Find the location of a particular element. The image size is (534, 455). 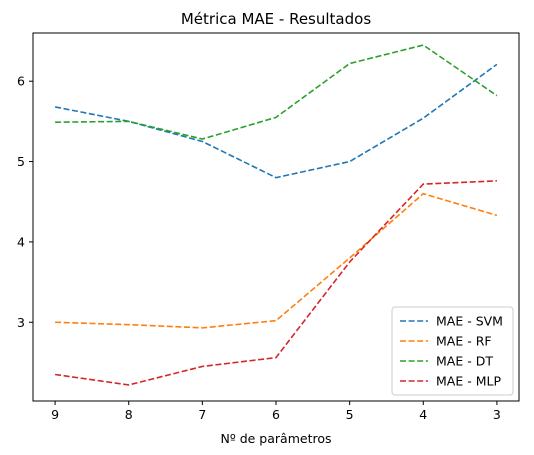

legend-label: MAE - MLP is located at coordinates (468, 381).